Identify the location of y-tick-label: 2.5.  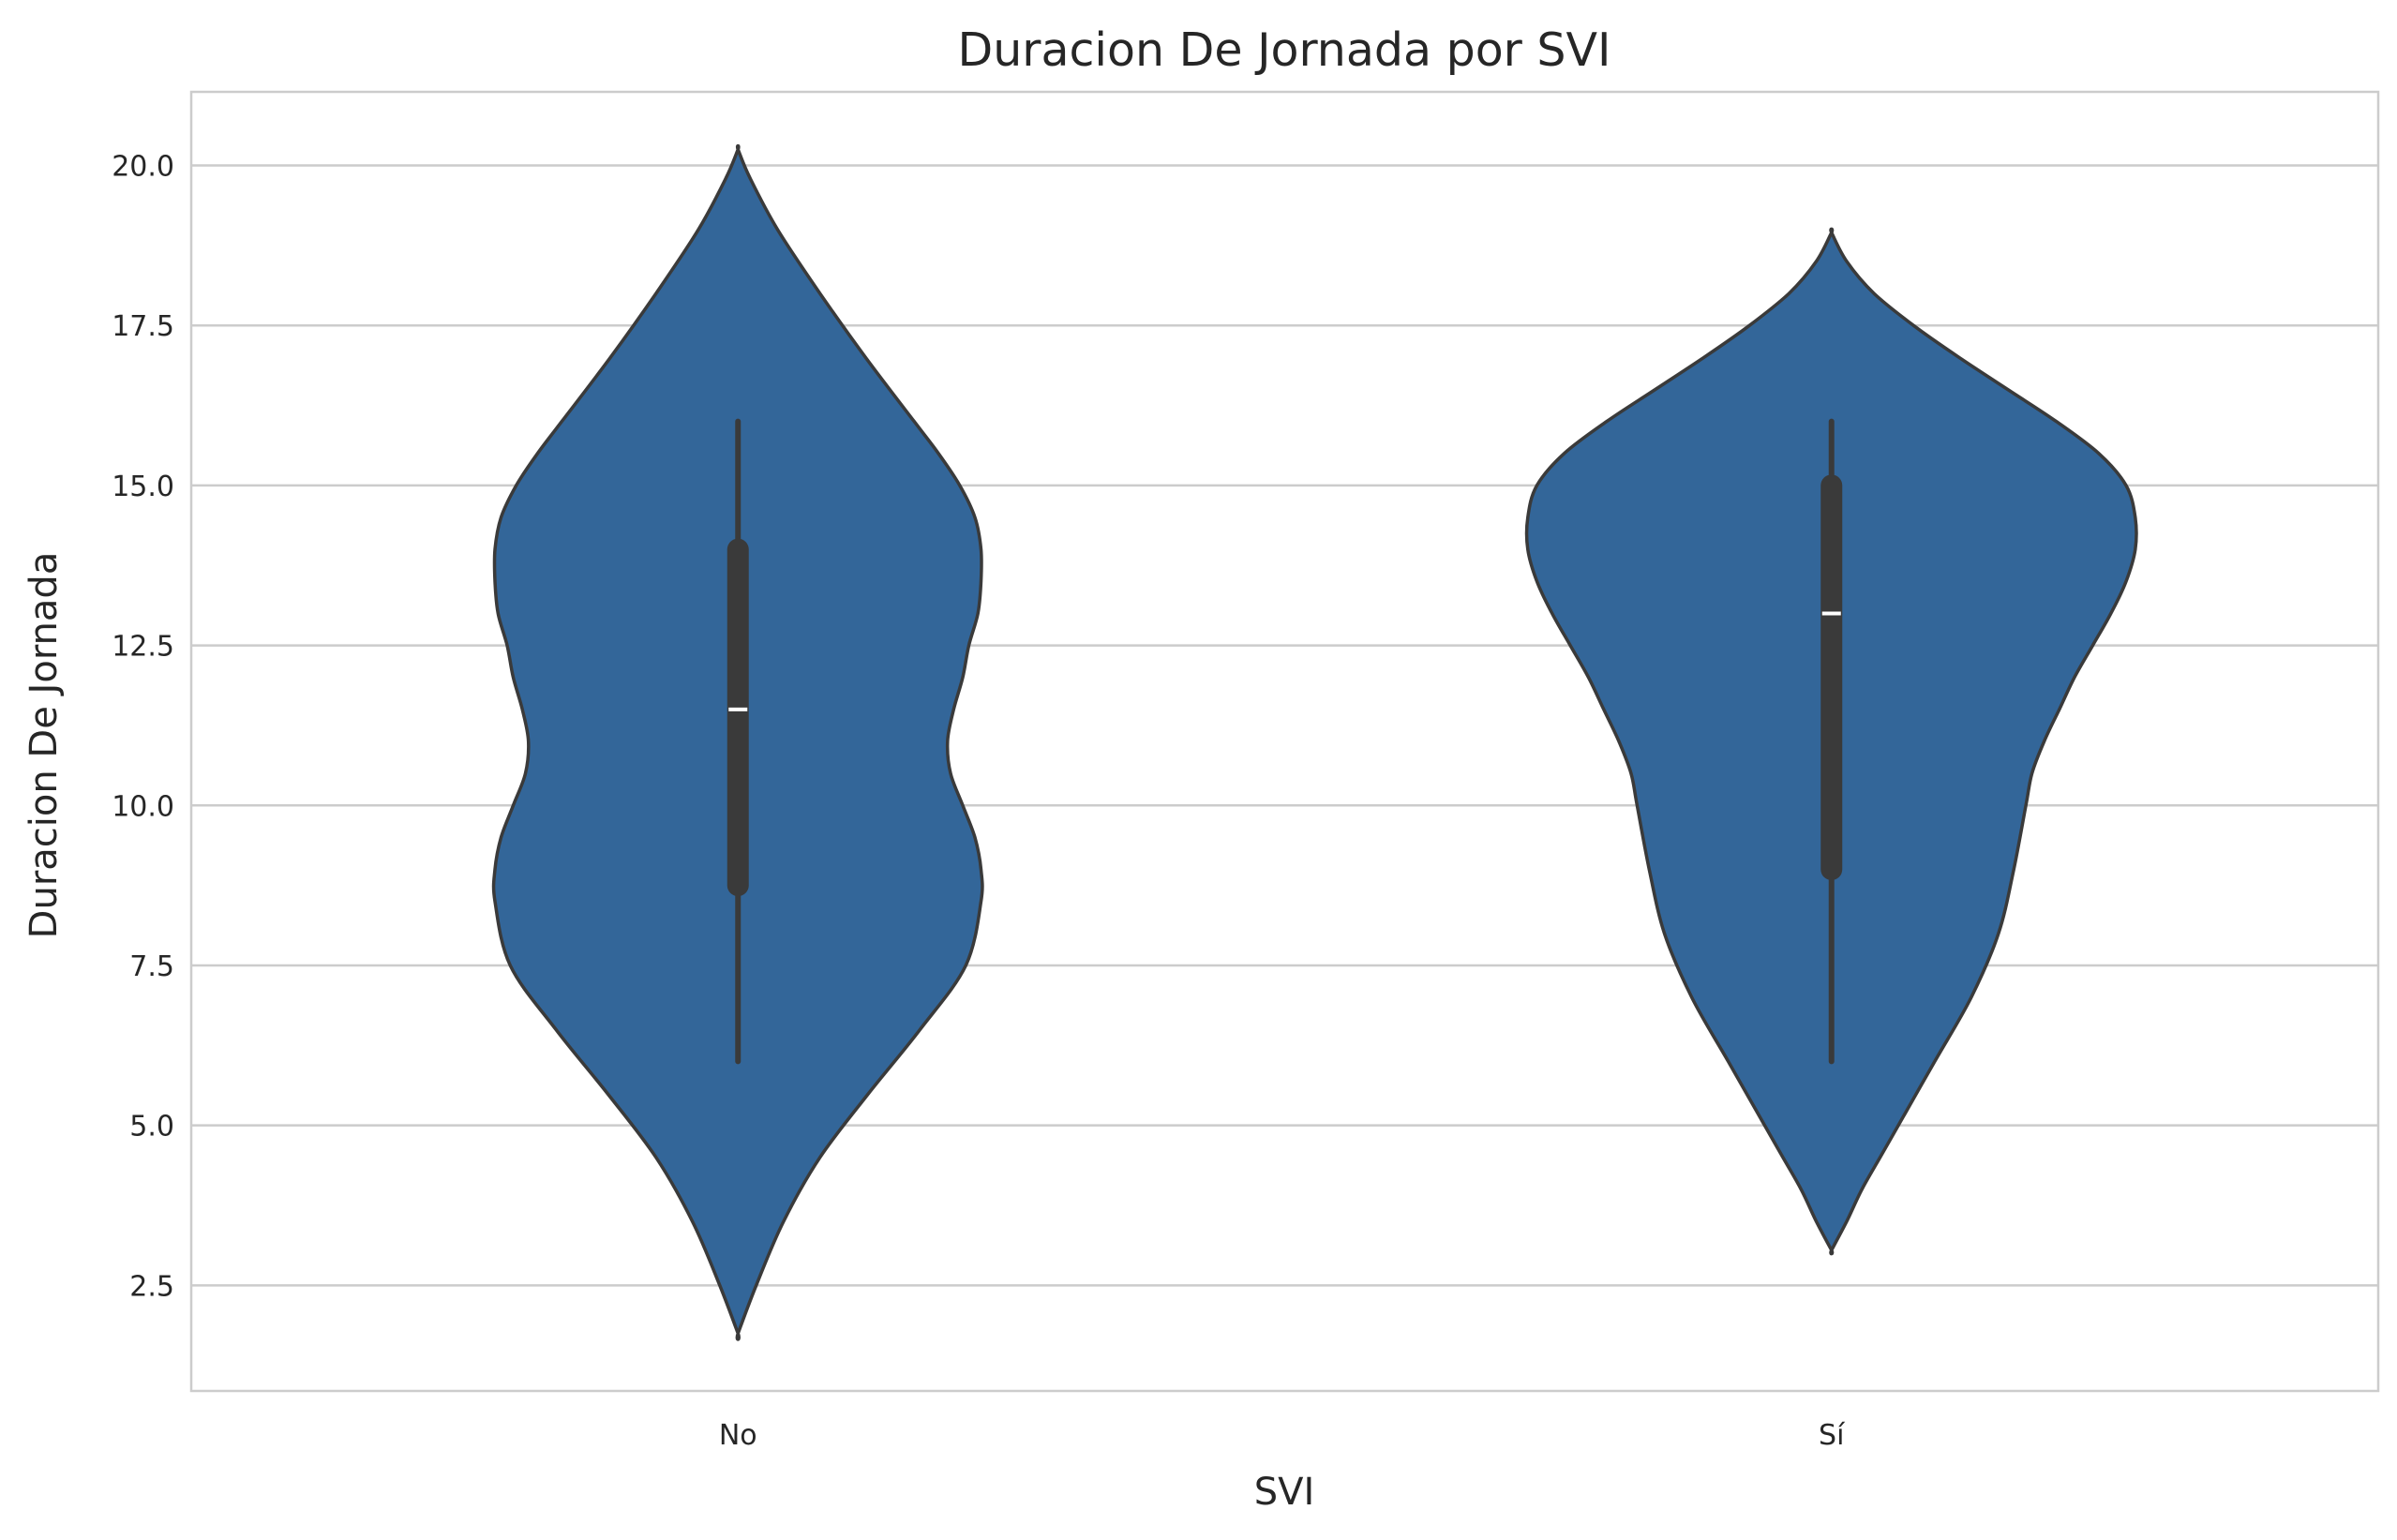
(151, 1286).